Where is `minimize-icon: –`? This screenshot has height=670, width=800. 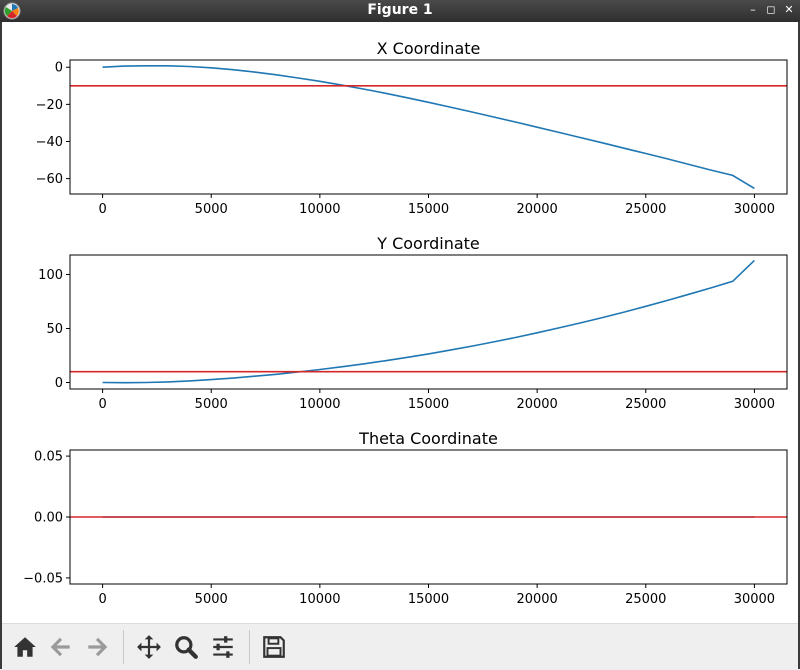
minimize-icon: – is located at coordinates (753, 9).